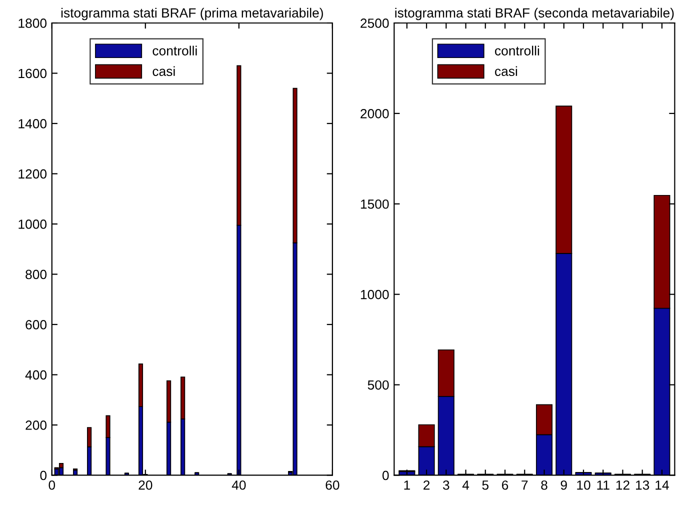 The image size is (692, 511). What do you see at coordinates (239, 485) in the screenshot?
I see `x-tick-label: 40` at bounding box center [239, 485].